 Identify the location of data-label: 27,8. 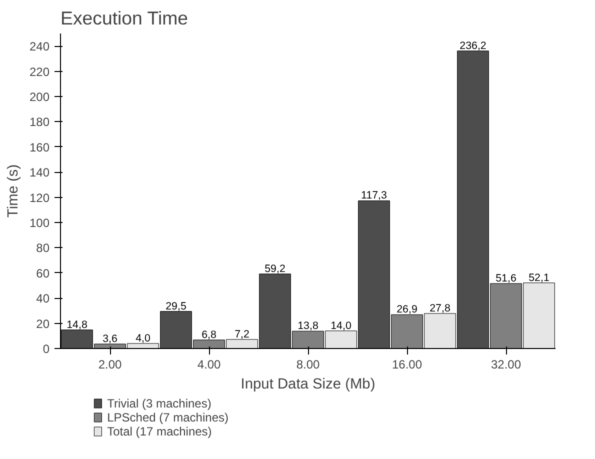
(440, 308).